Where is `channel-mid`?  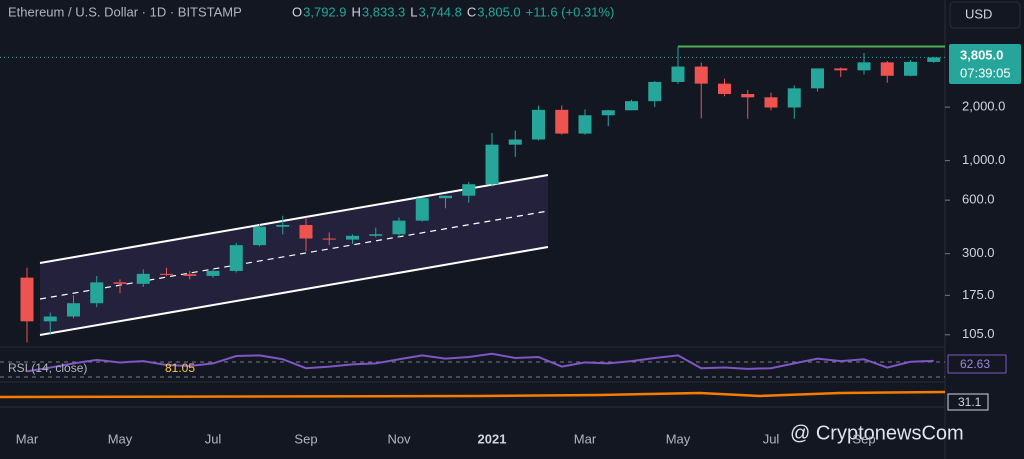
channel-mid is located at coordinates (294, 255).